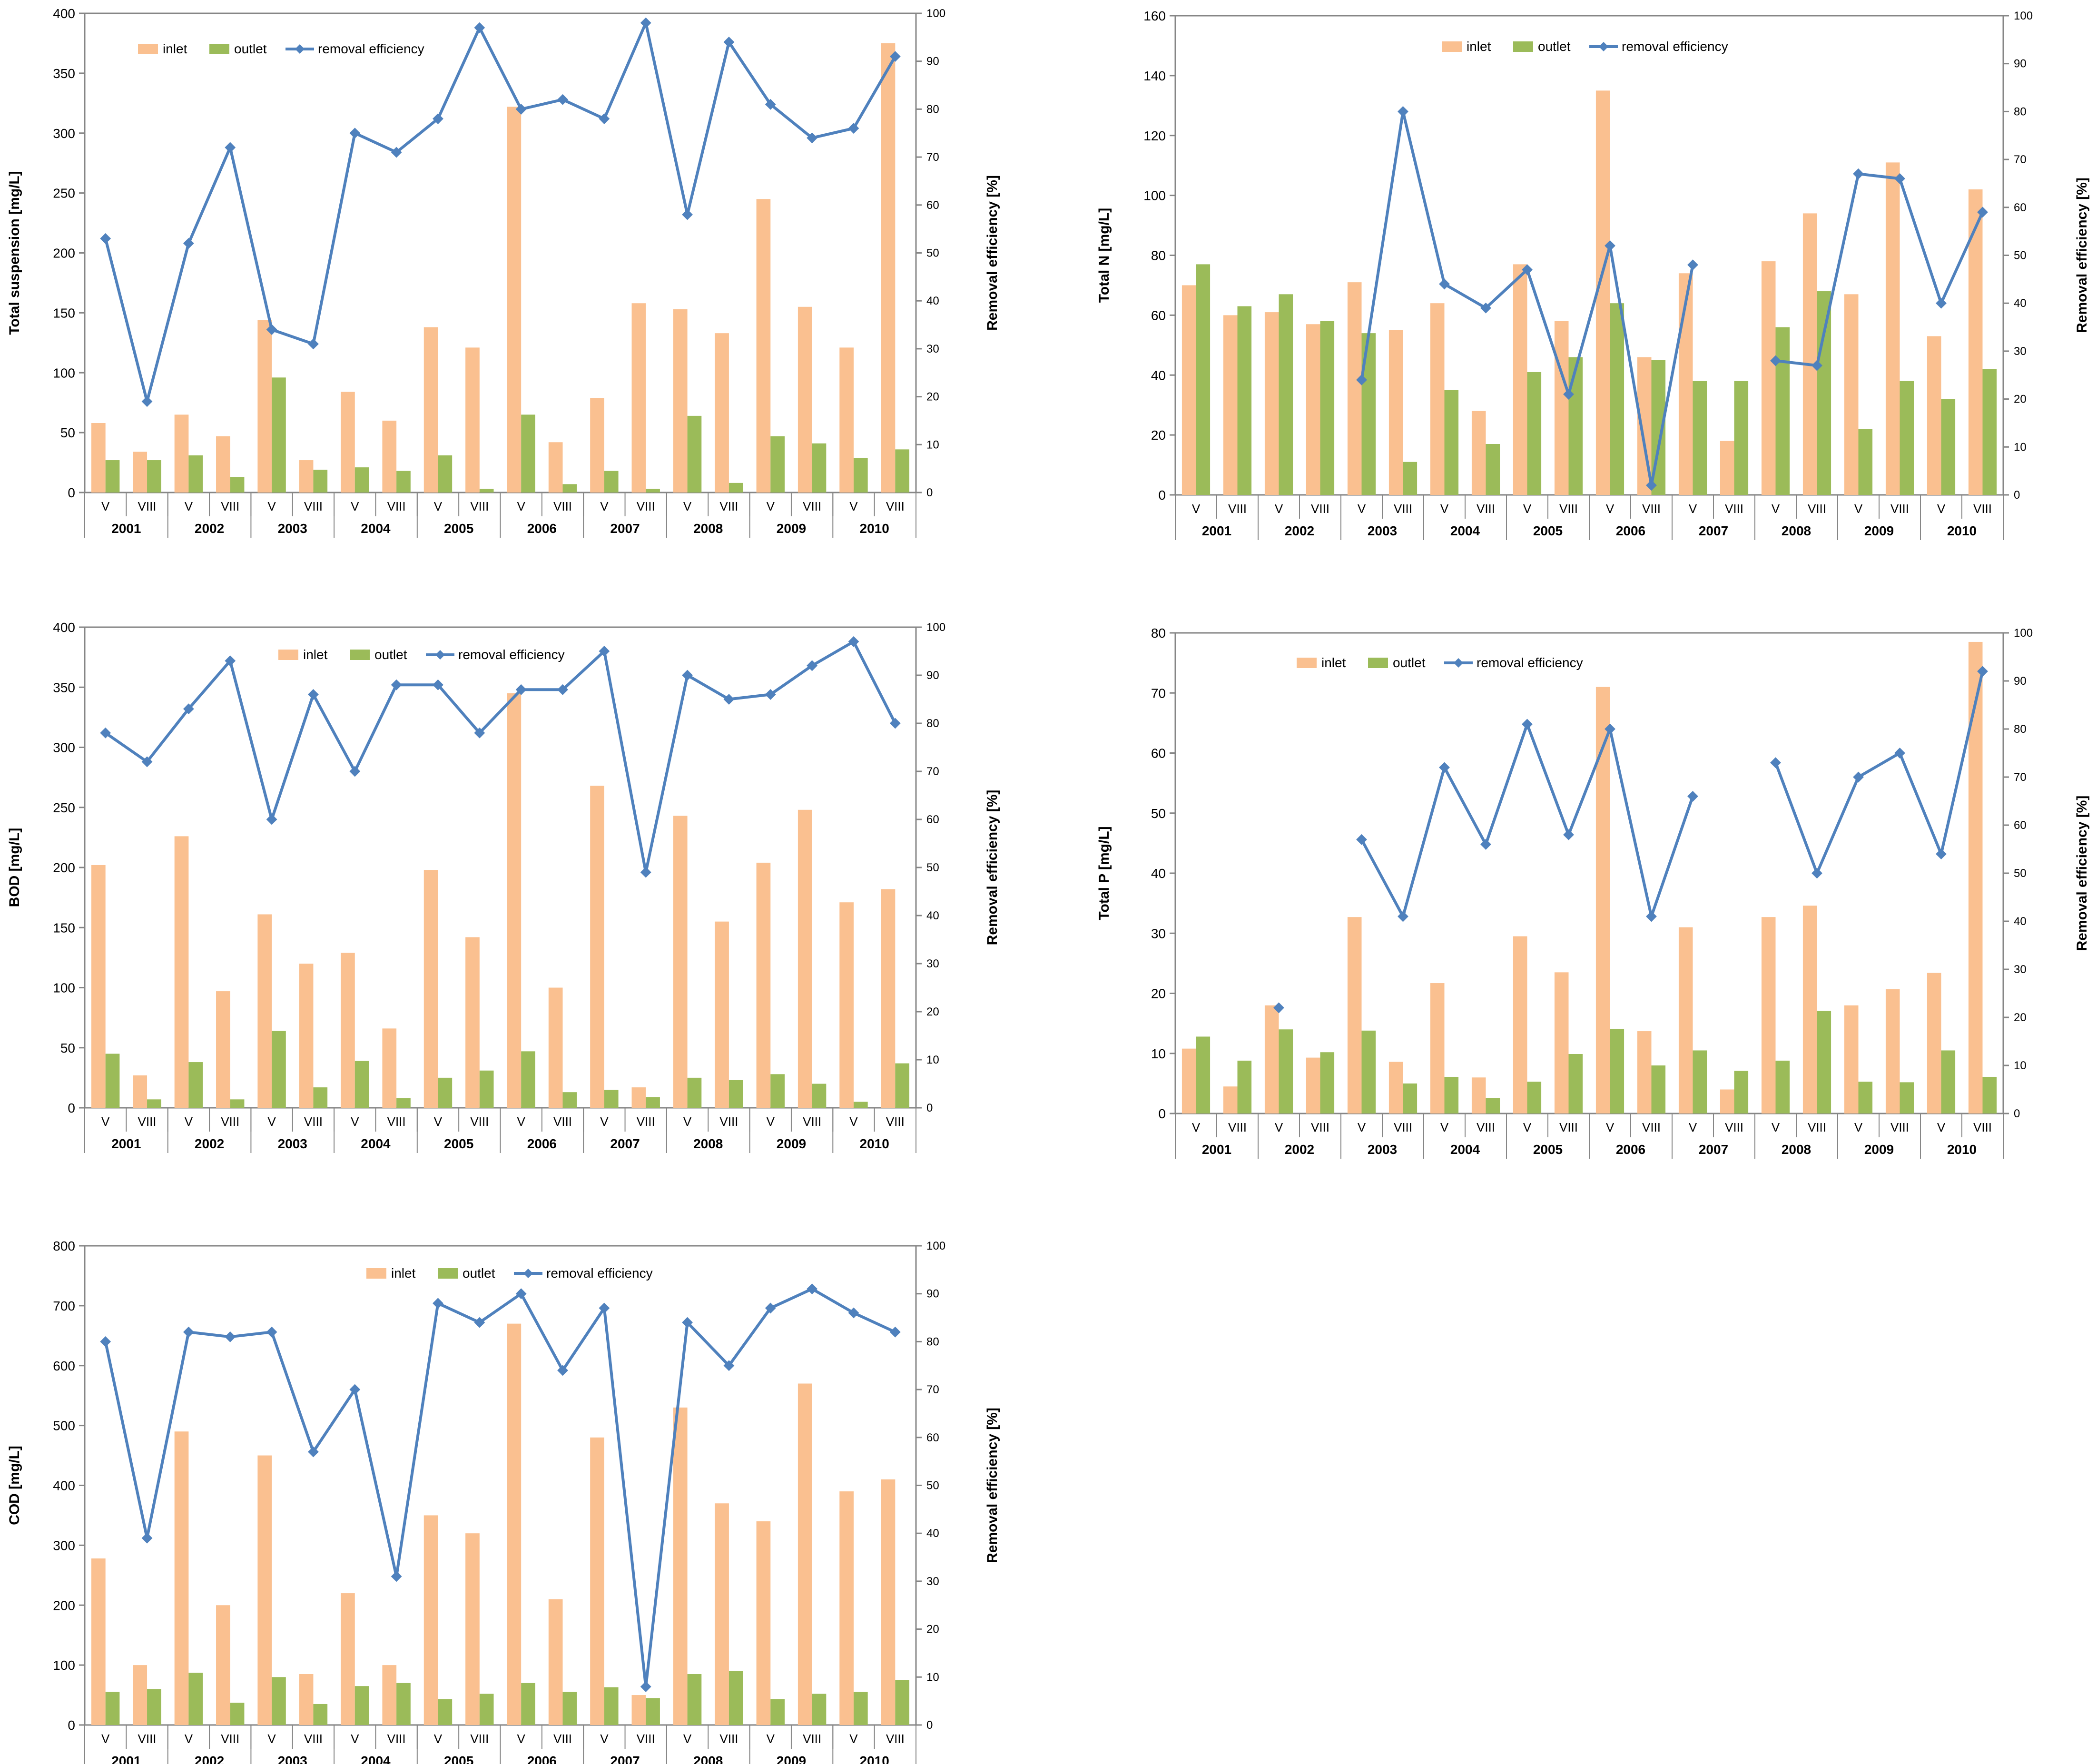 The height and width of the screenshot is (1764, 2097). Describe the element at coordinates (1879, 1149) in the screenshot. I see `x-year-label: 2009` at that location.